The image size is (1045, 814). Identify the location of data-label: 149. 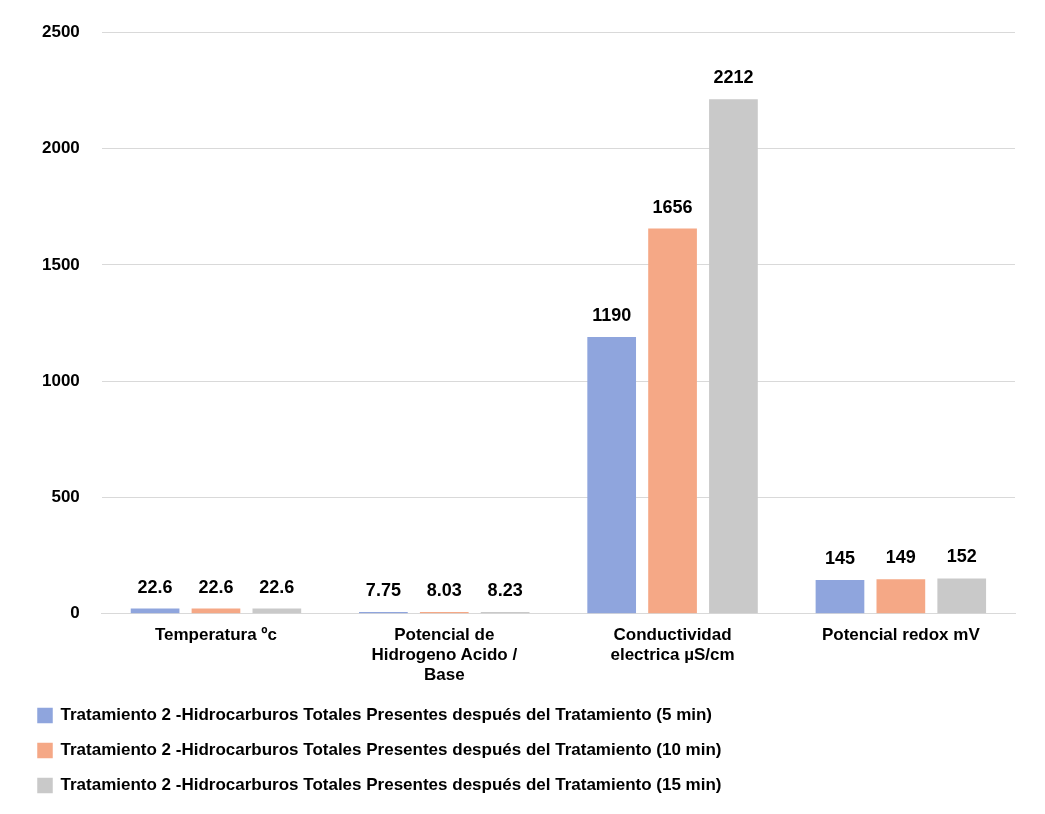
(900, 557).